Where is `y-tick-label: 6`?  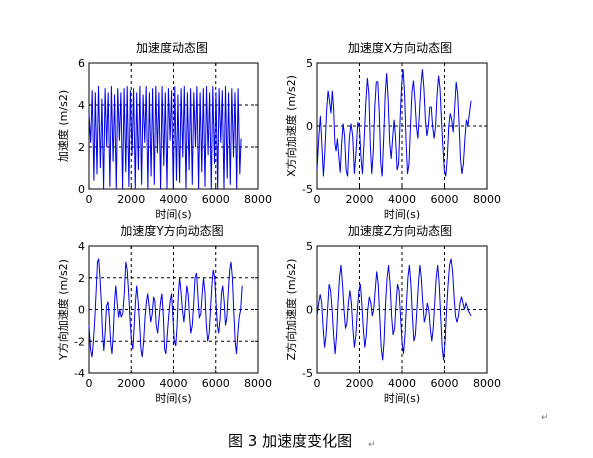 y-tick-label: 6 is located at coordinates (81, 63).